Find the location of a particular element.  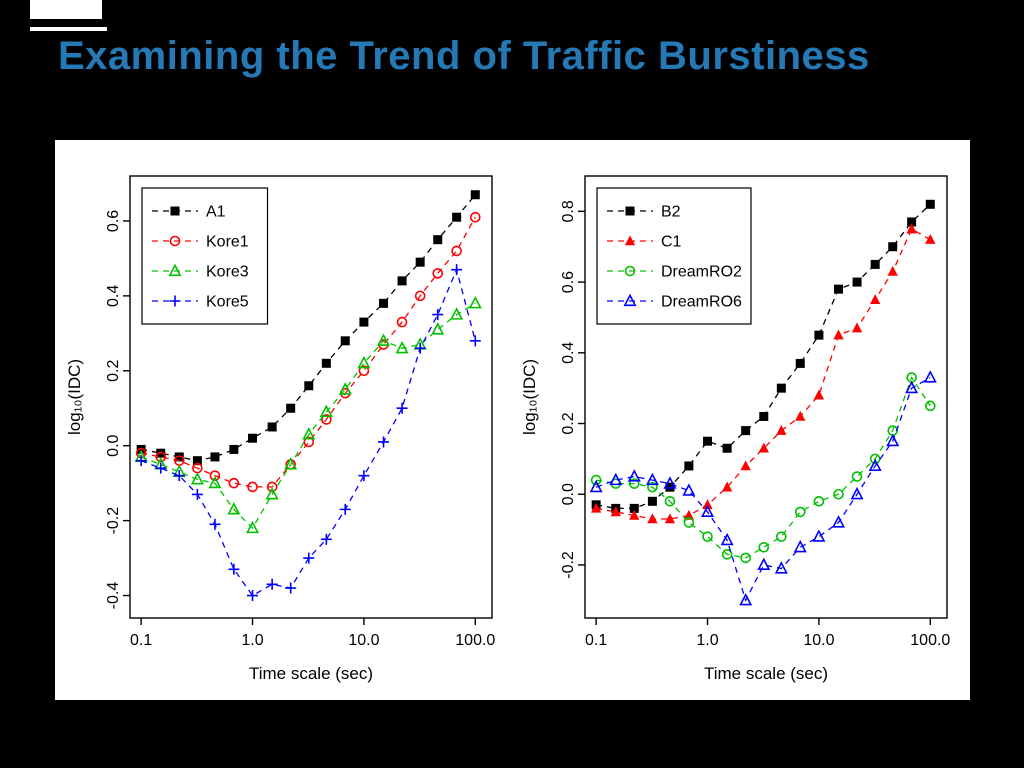

logo-underline is located at coordinates (68, 29).